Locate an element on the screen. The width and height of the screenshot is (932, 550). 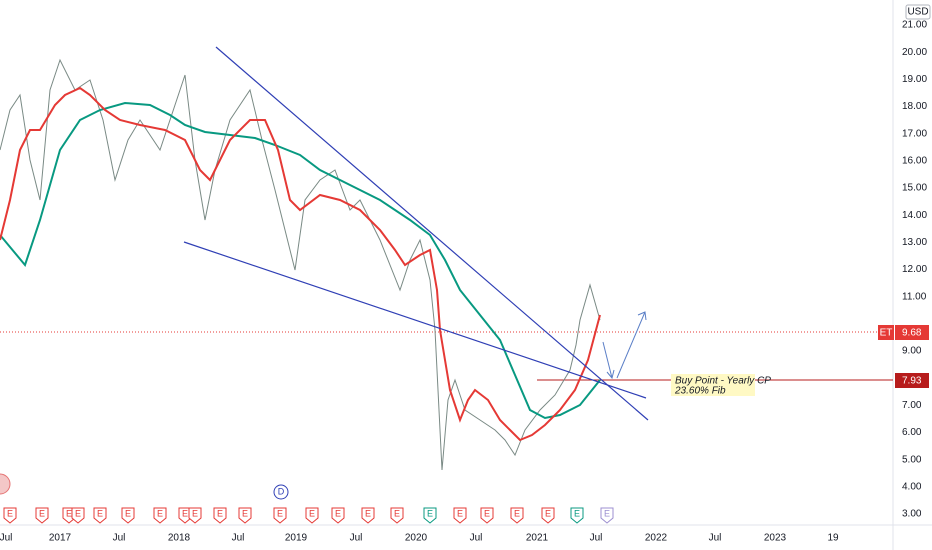
price-tick-label: 11.00 is located at coordinates (914, 296).